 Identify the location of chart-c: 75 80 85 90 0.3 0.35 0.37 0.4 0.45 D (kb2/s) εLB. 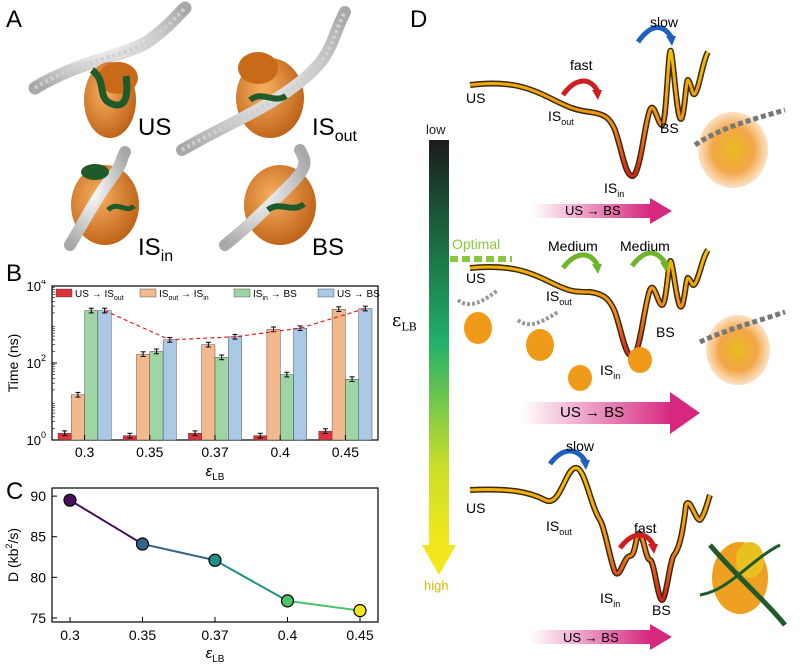
(191, 576).